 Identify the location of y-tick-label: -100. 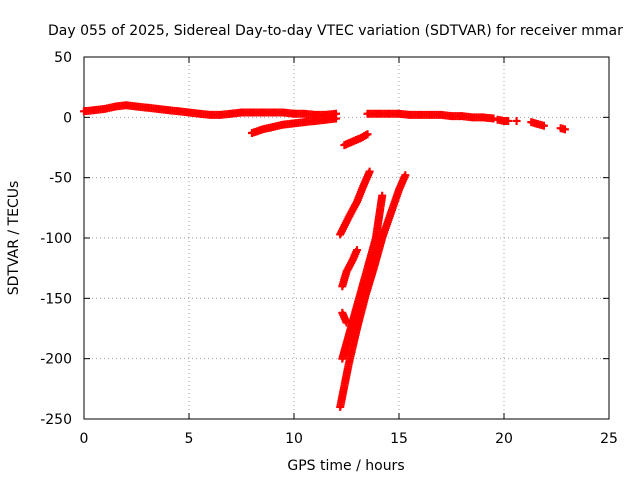
(56, 239).